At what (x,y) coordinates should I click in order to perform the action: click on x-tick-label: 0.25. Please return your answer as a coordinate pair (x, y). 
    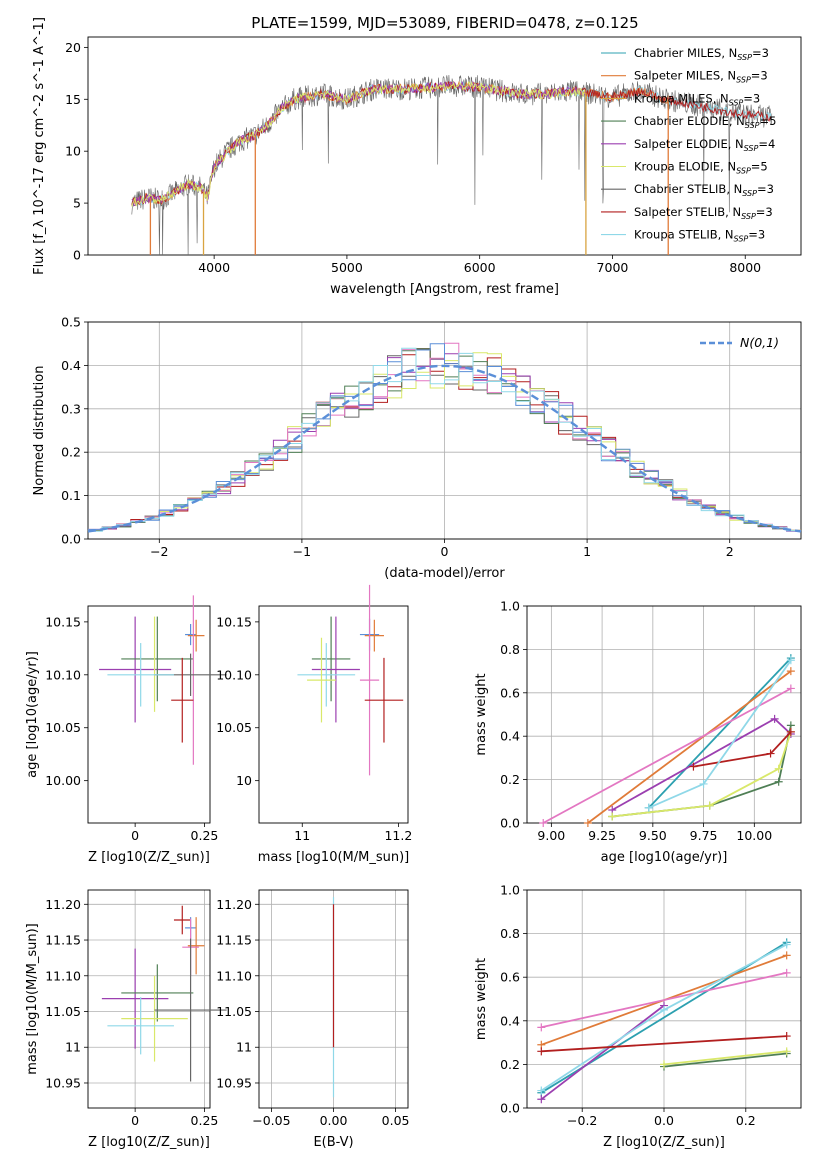
    Looking at the image, I should click on (205, 835).